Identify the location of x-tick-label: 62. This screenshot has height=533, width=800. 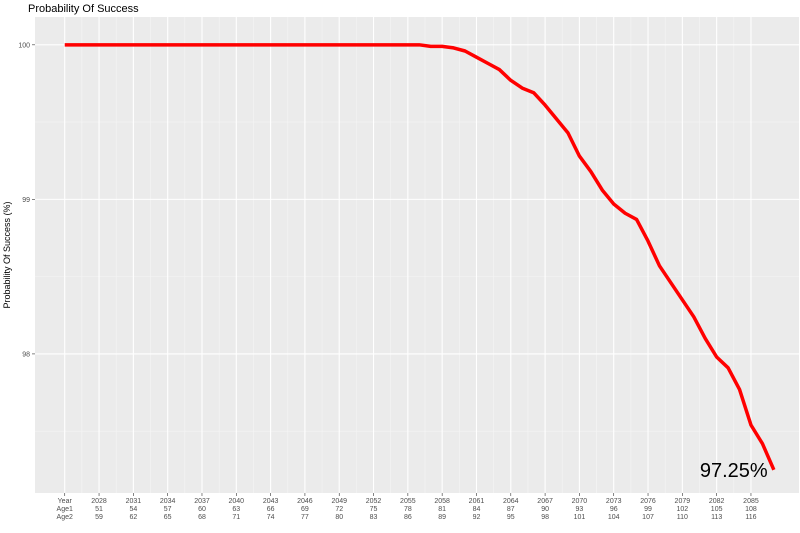
(133, 517).